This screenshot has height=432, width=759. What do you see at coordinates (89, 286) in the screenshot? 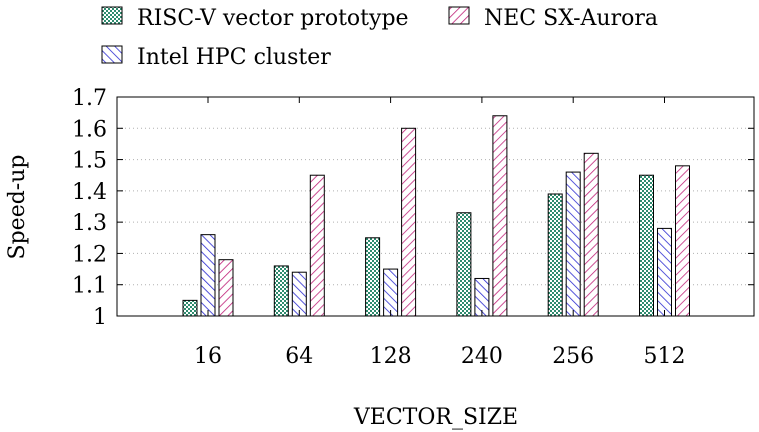
I see `y-tick-label: 1.1` at bounding box center [89, 286].